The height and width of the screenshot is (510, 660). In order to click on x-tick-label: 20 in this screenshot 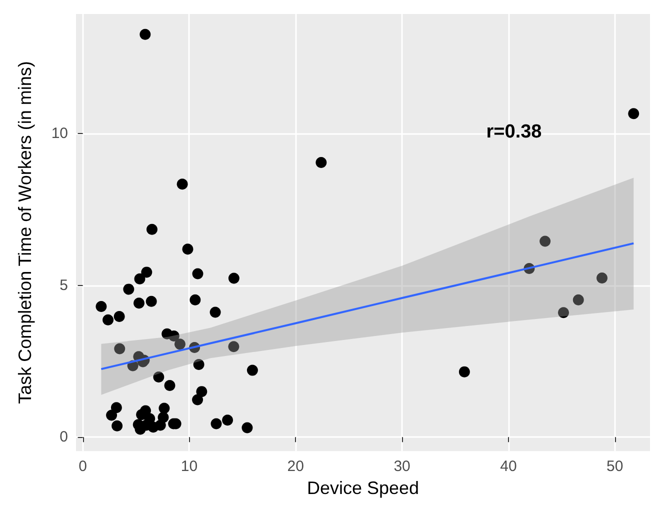, I will do `click(295, 467)`.